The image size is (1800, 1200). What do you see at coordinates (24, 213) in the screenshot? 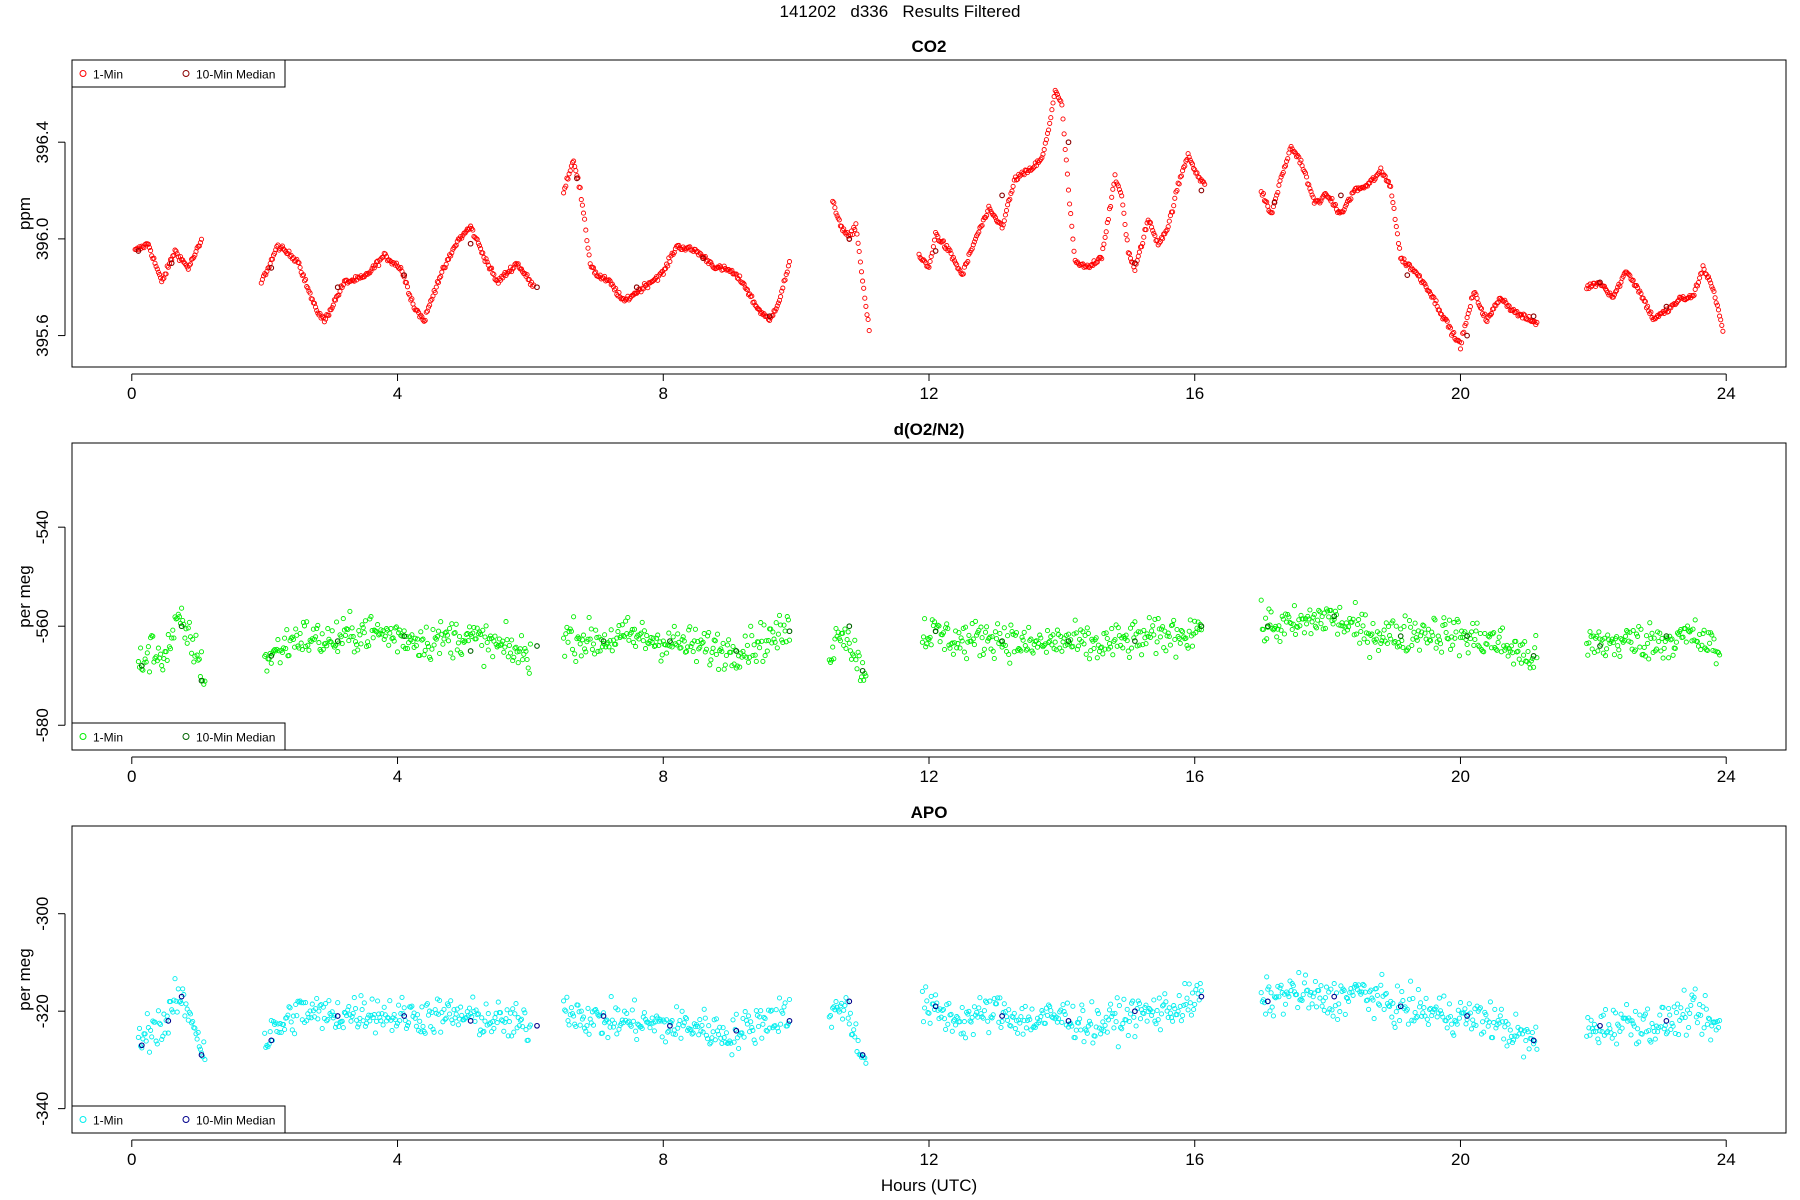
I see `y-axis-label: ppm` at bounding box center [24, 213].